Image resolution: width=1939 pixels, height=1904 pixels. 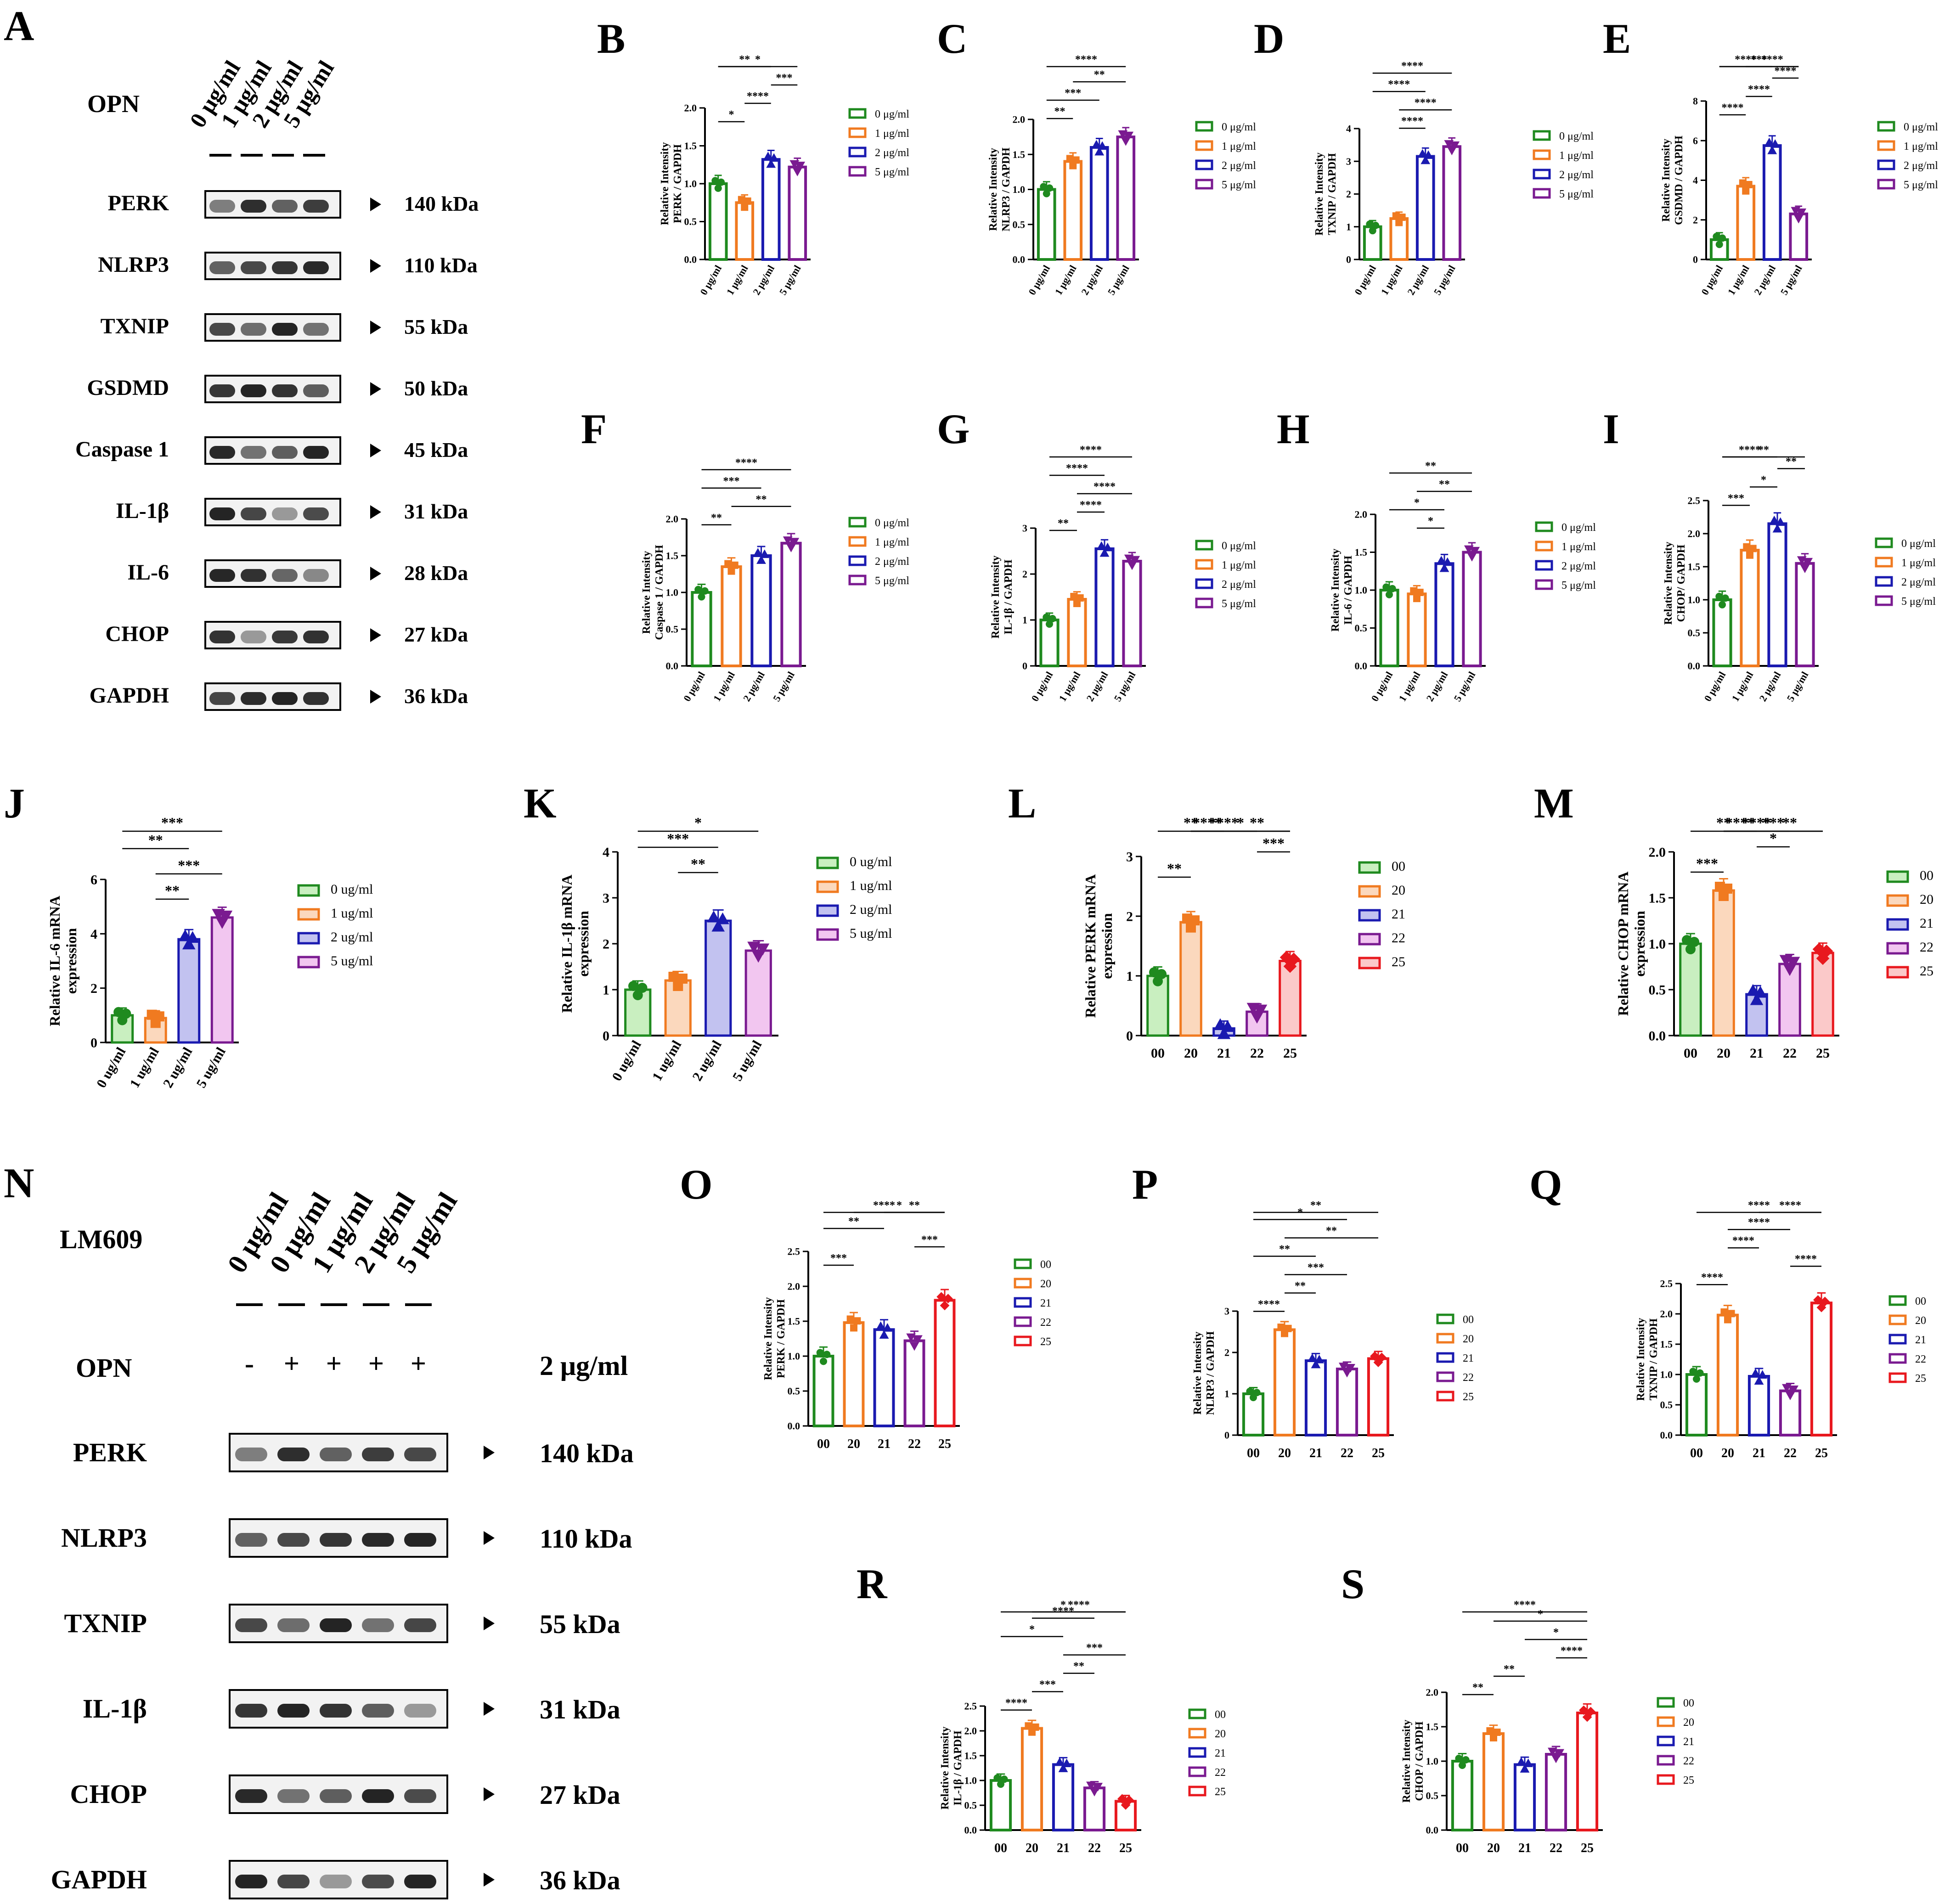 What do you see at coordinates (1361, 590) in the screenshot?
I see `y-tick-label: 1.0` at bounding box center [1361, 590].